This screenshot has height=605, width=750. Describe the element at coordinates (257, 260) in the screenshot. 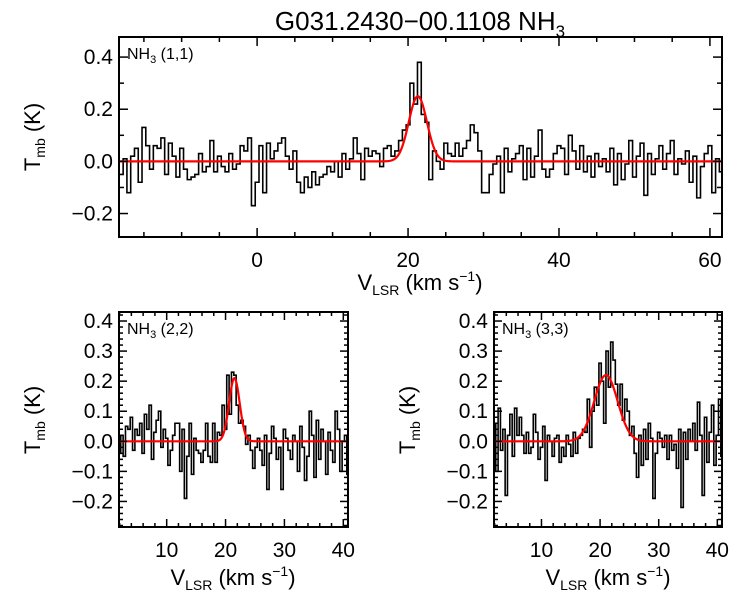

I see `x-tick-label: 0` at that location.